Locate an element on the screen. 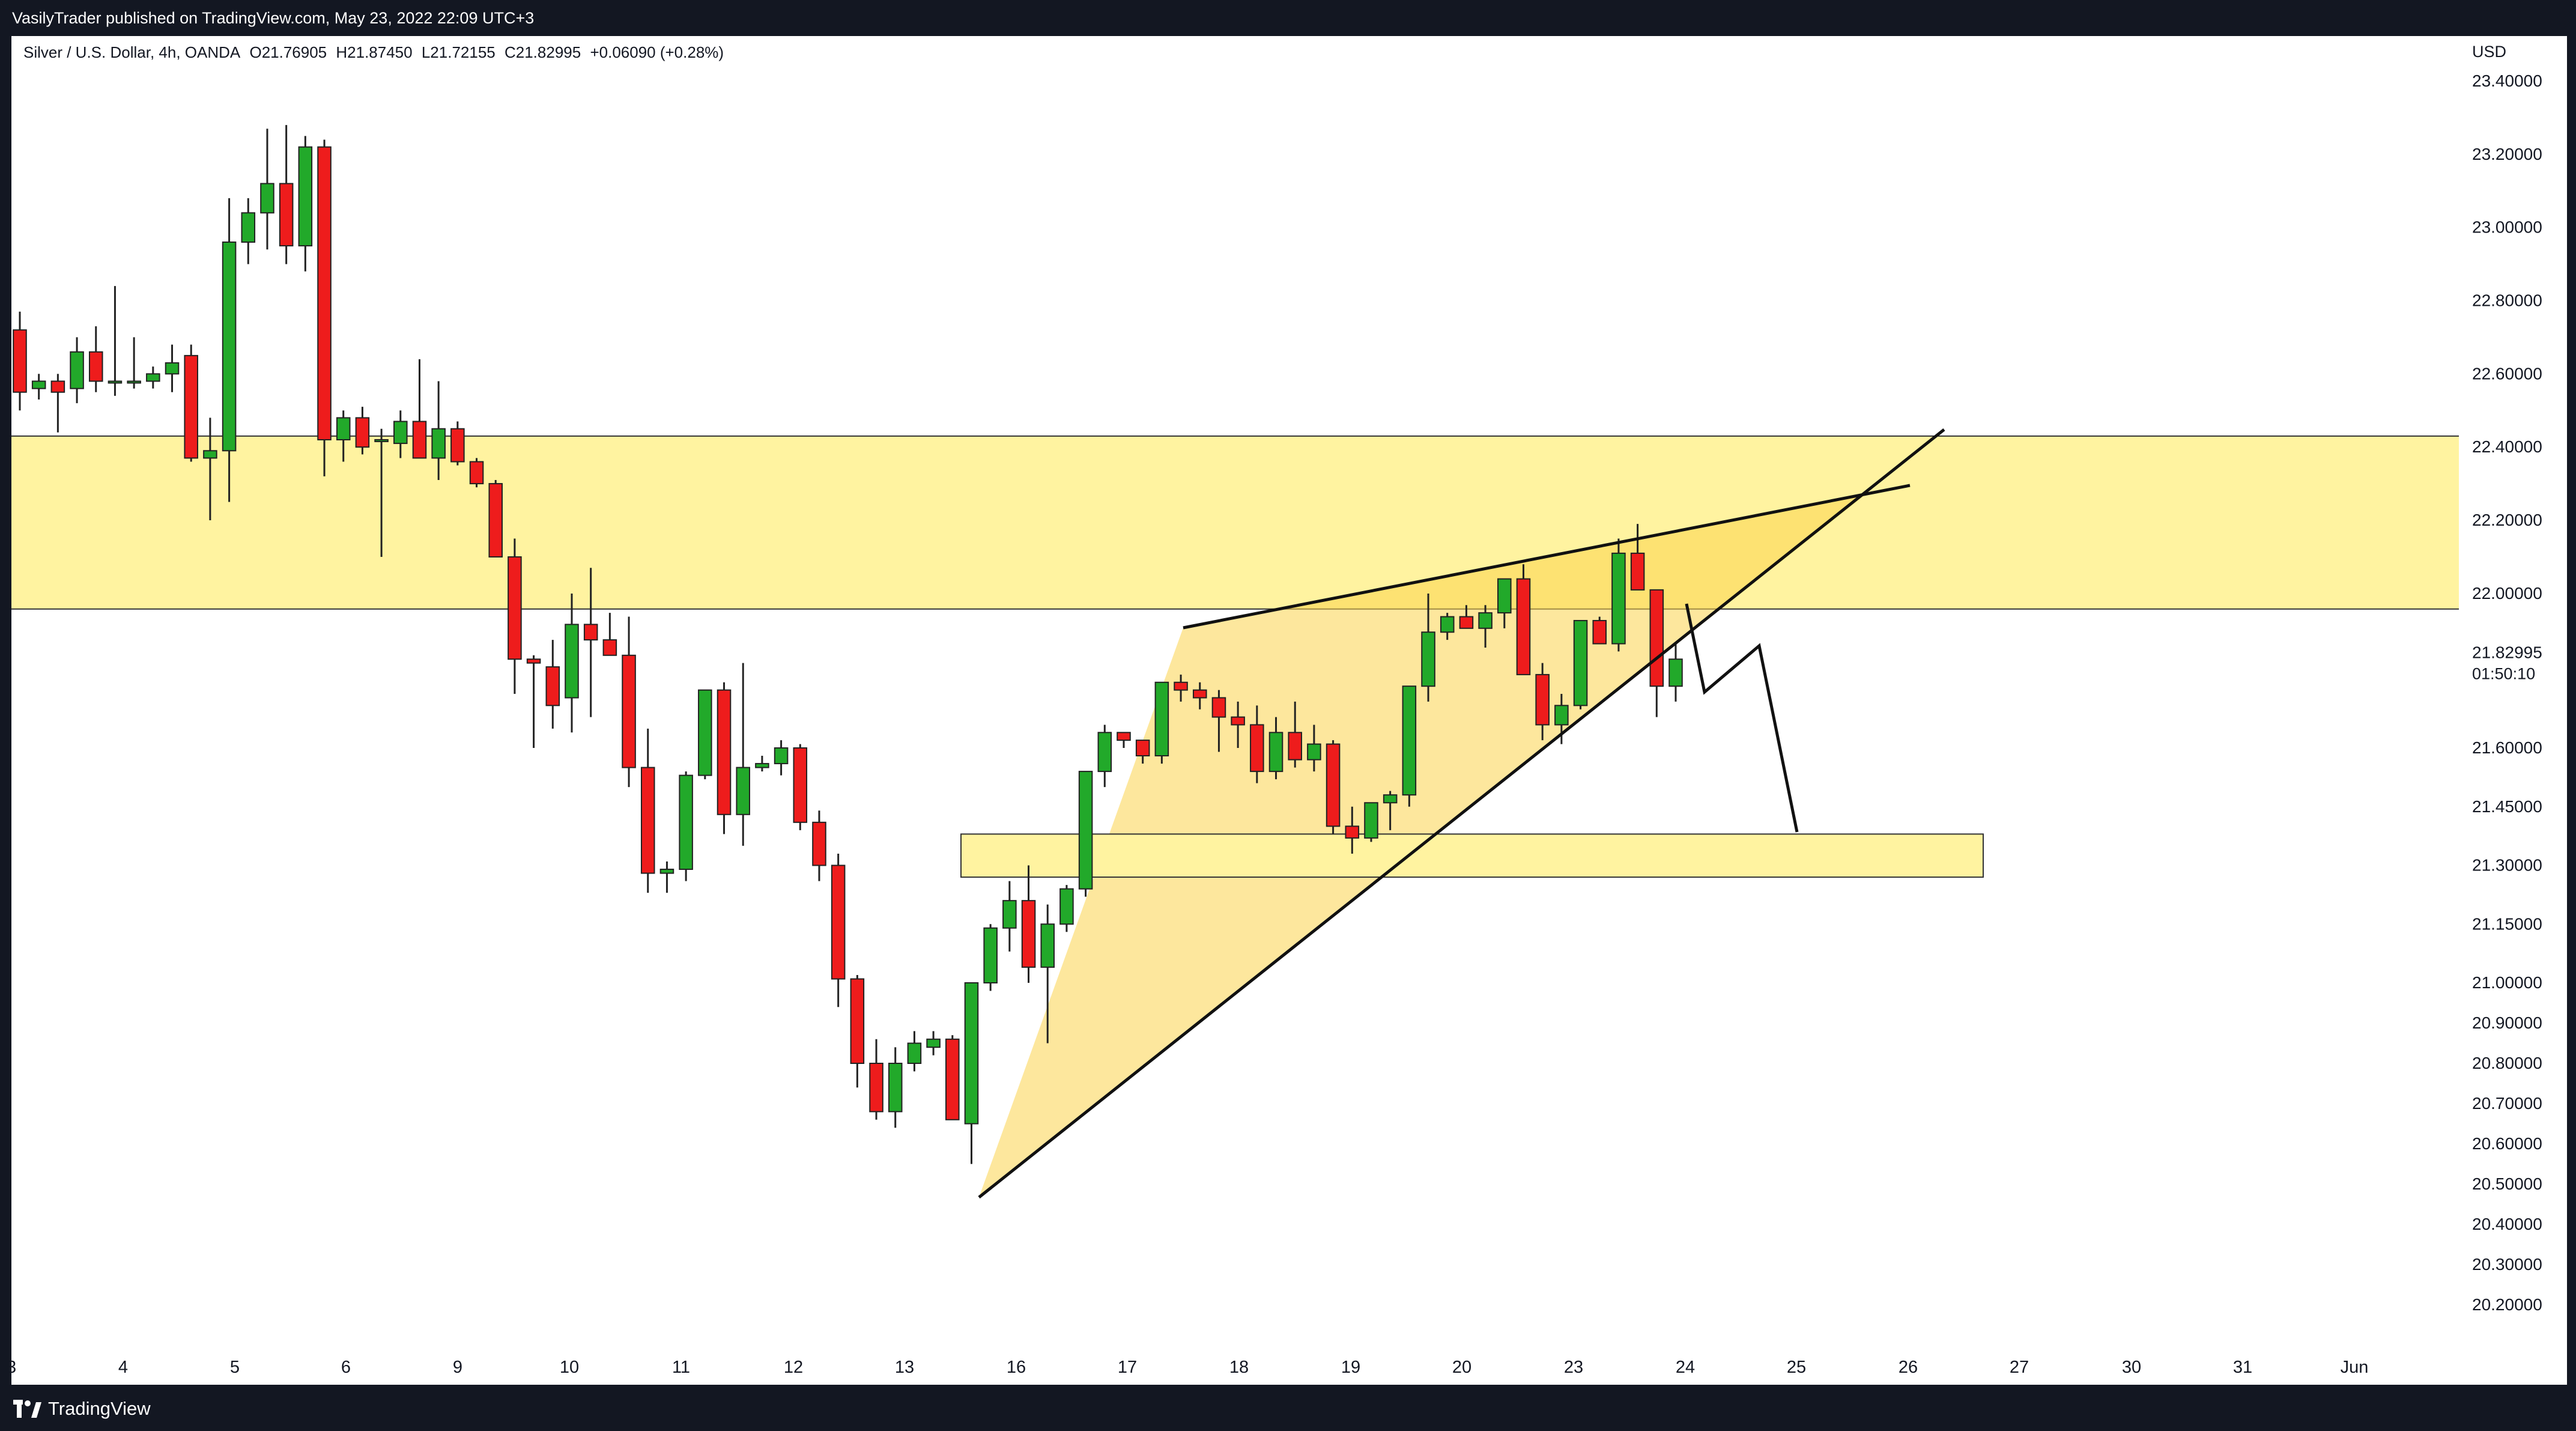  y-tick-label: 20.60000 is located at coordinates (2507, 1143).